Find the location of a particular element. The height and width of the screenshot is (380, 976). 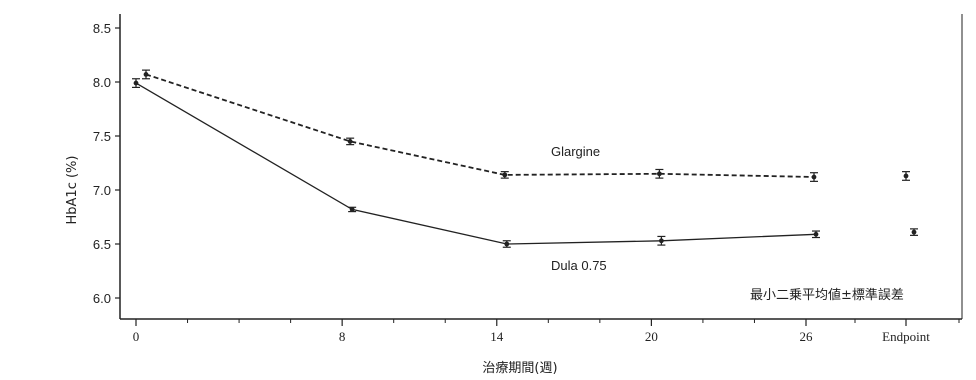

x-tick-label-5: Endpoint is located at coordinates (906, 336).